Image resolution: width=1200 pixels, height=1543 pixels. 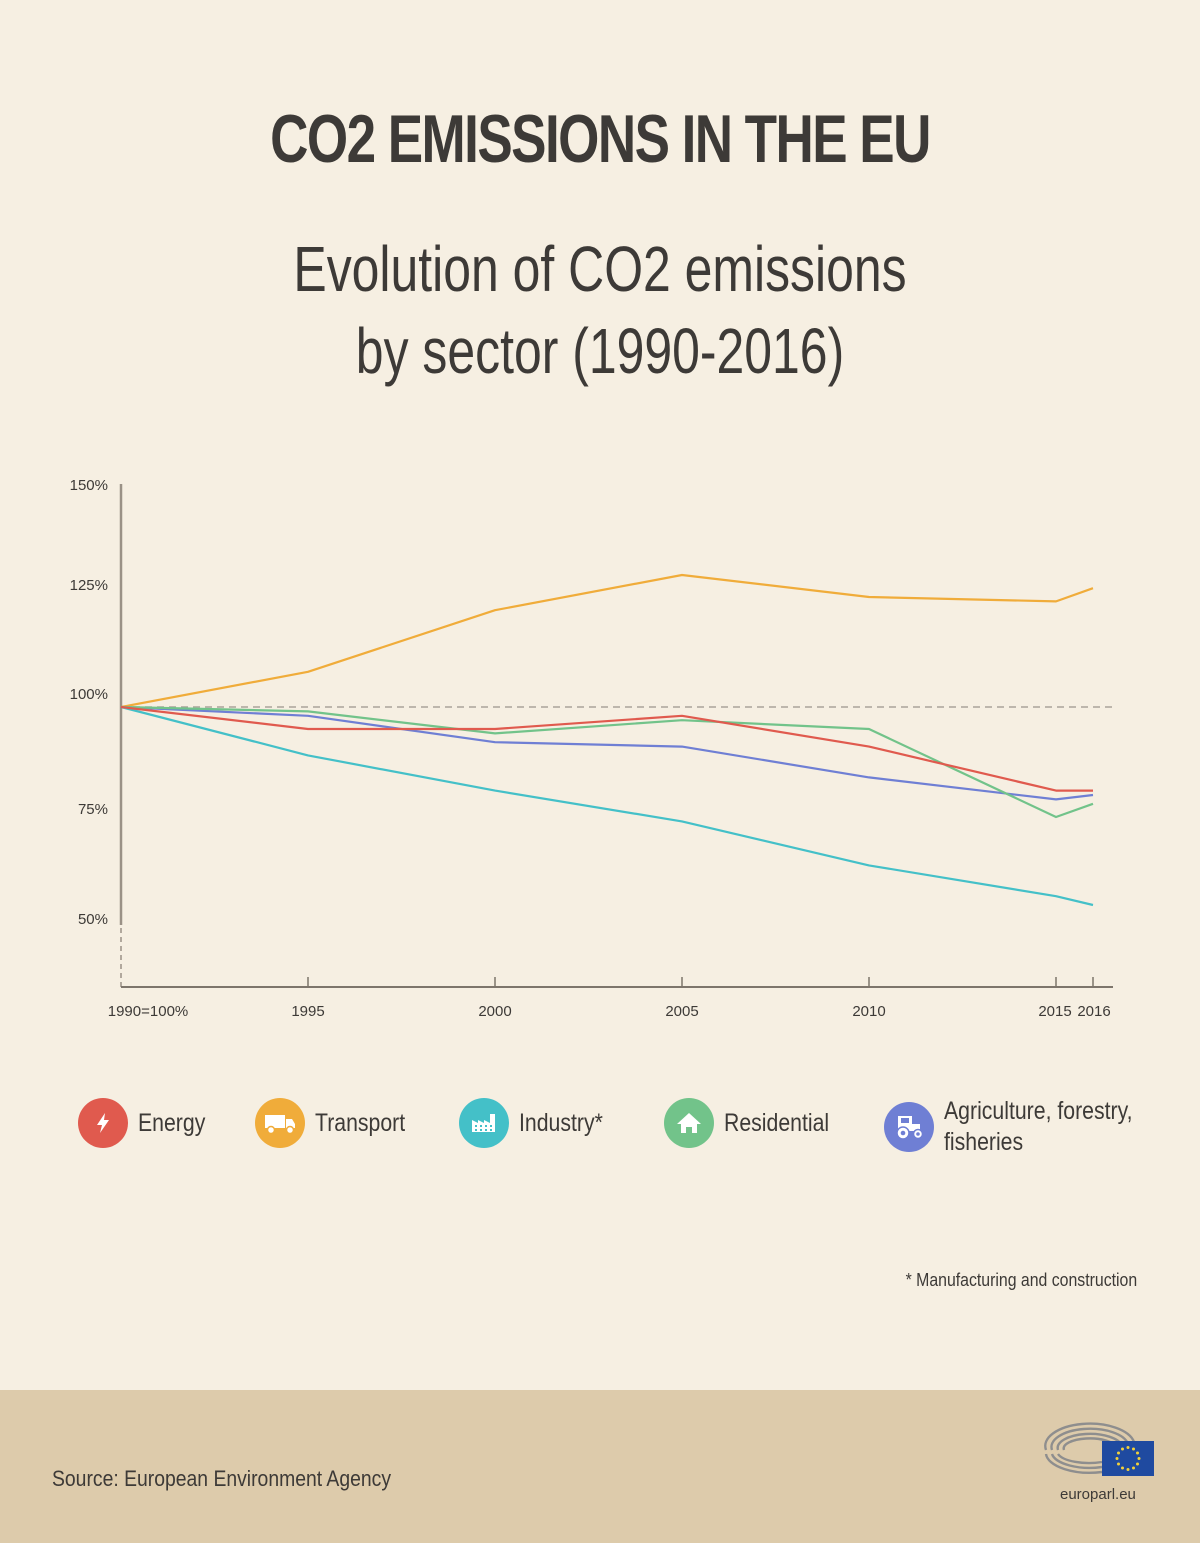 I want to click on y-tick-label: 50%, so click(x=93, y=919).